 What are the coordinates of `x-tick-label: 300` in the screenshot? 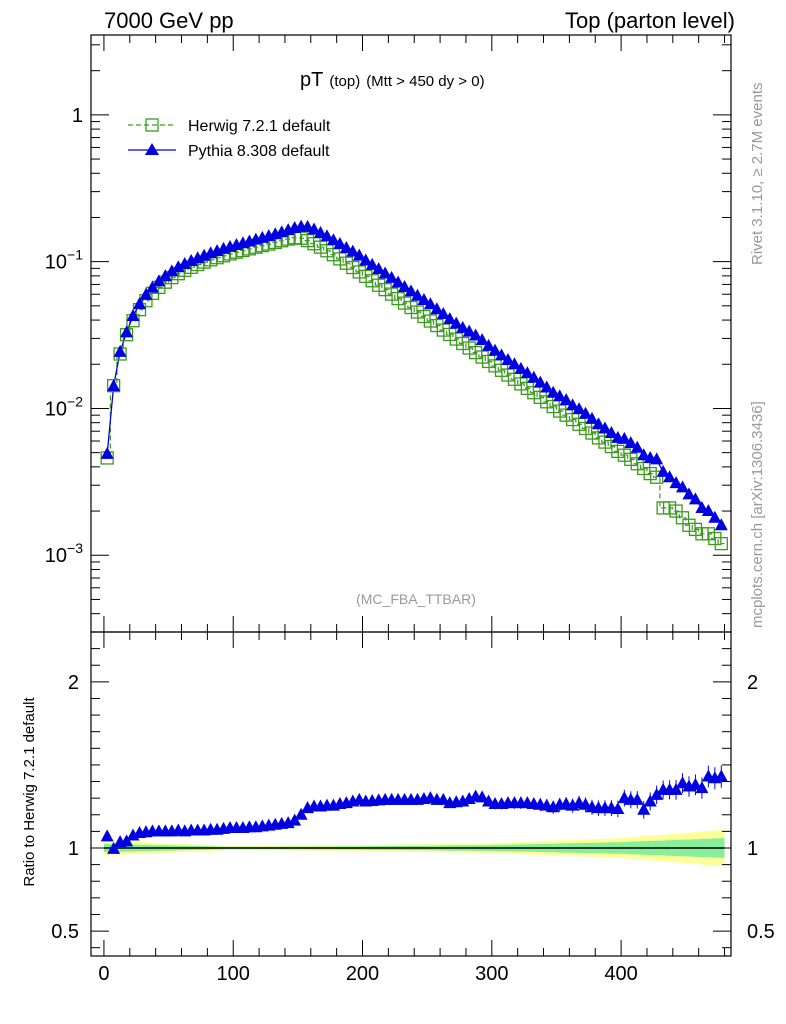 It's located at (491, 974).